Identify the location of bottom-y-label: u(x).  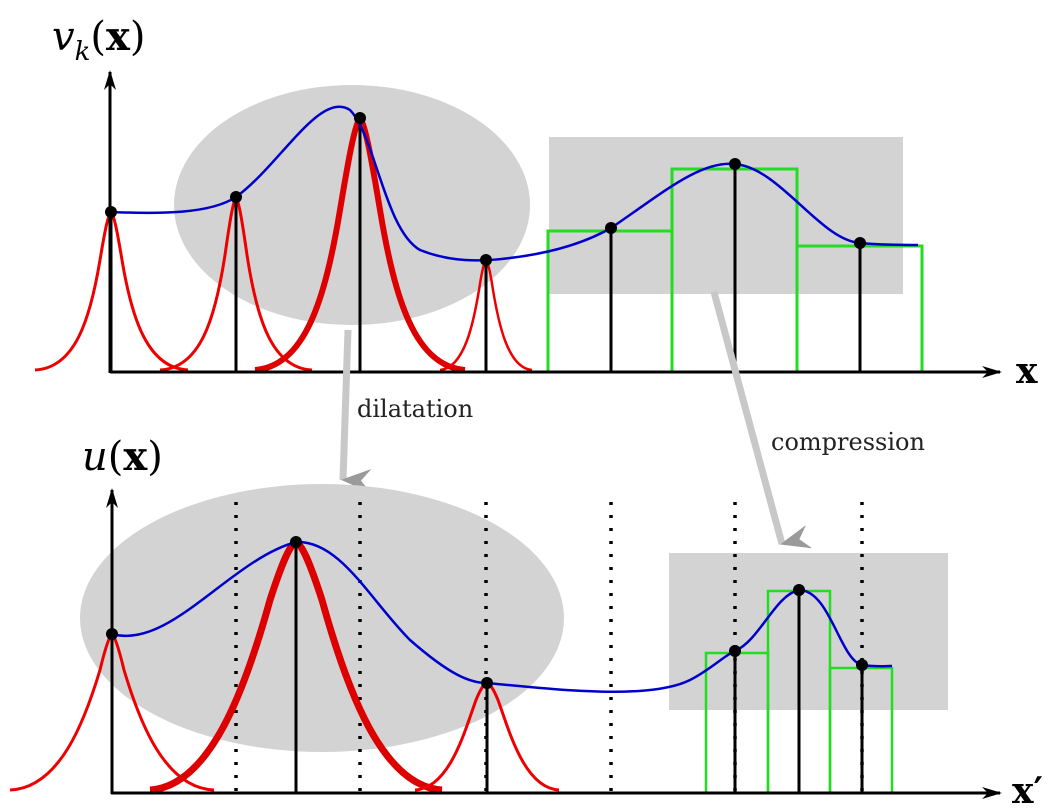
(122, 456).